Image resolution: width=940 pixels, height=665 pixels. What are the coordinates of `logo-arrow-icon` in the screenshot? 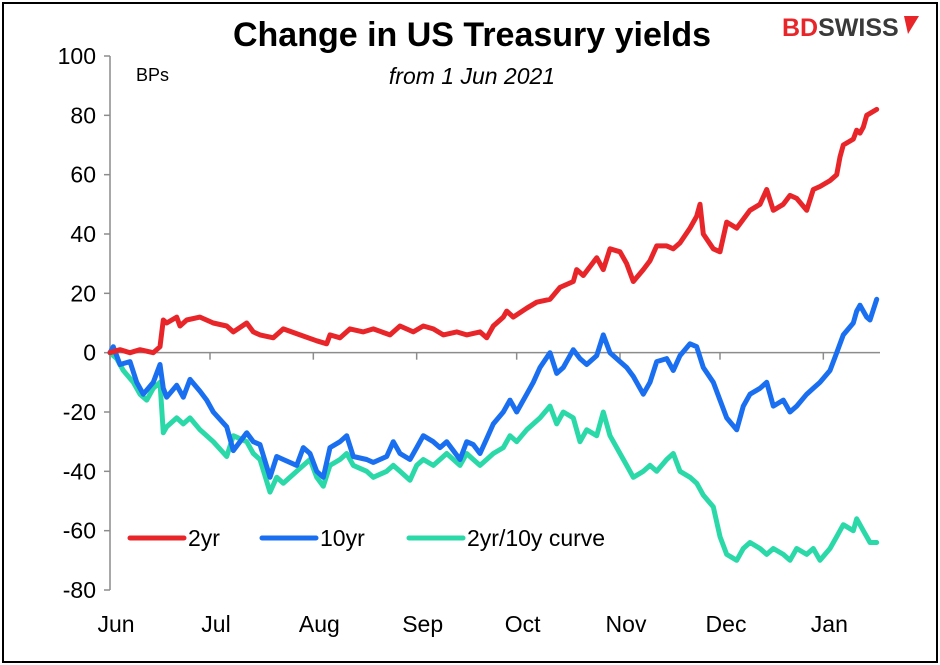 It's located at (911, 25).